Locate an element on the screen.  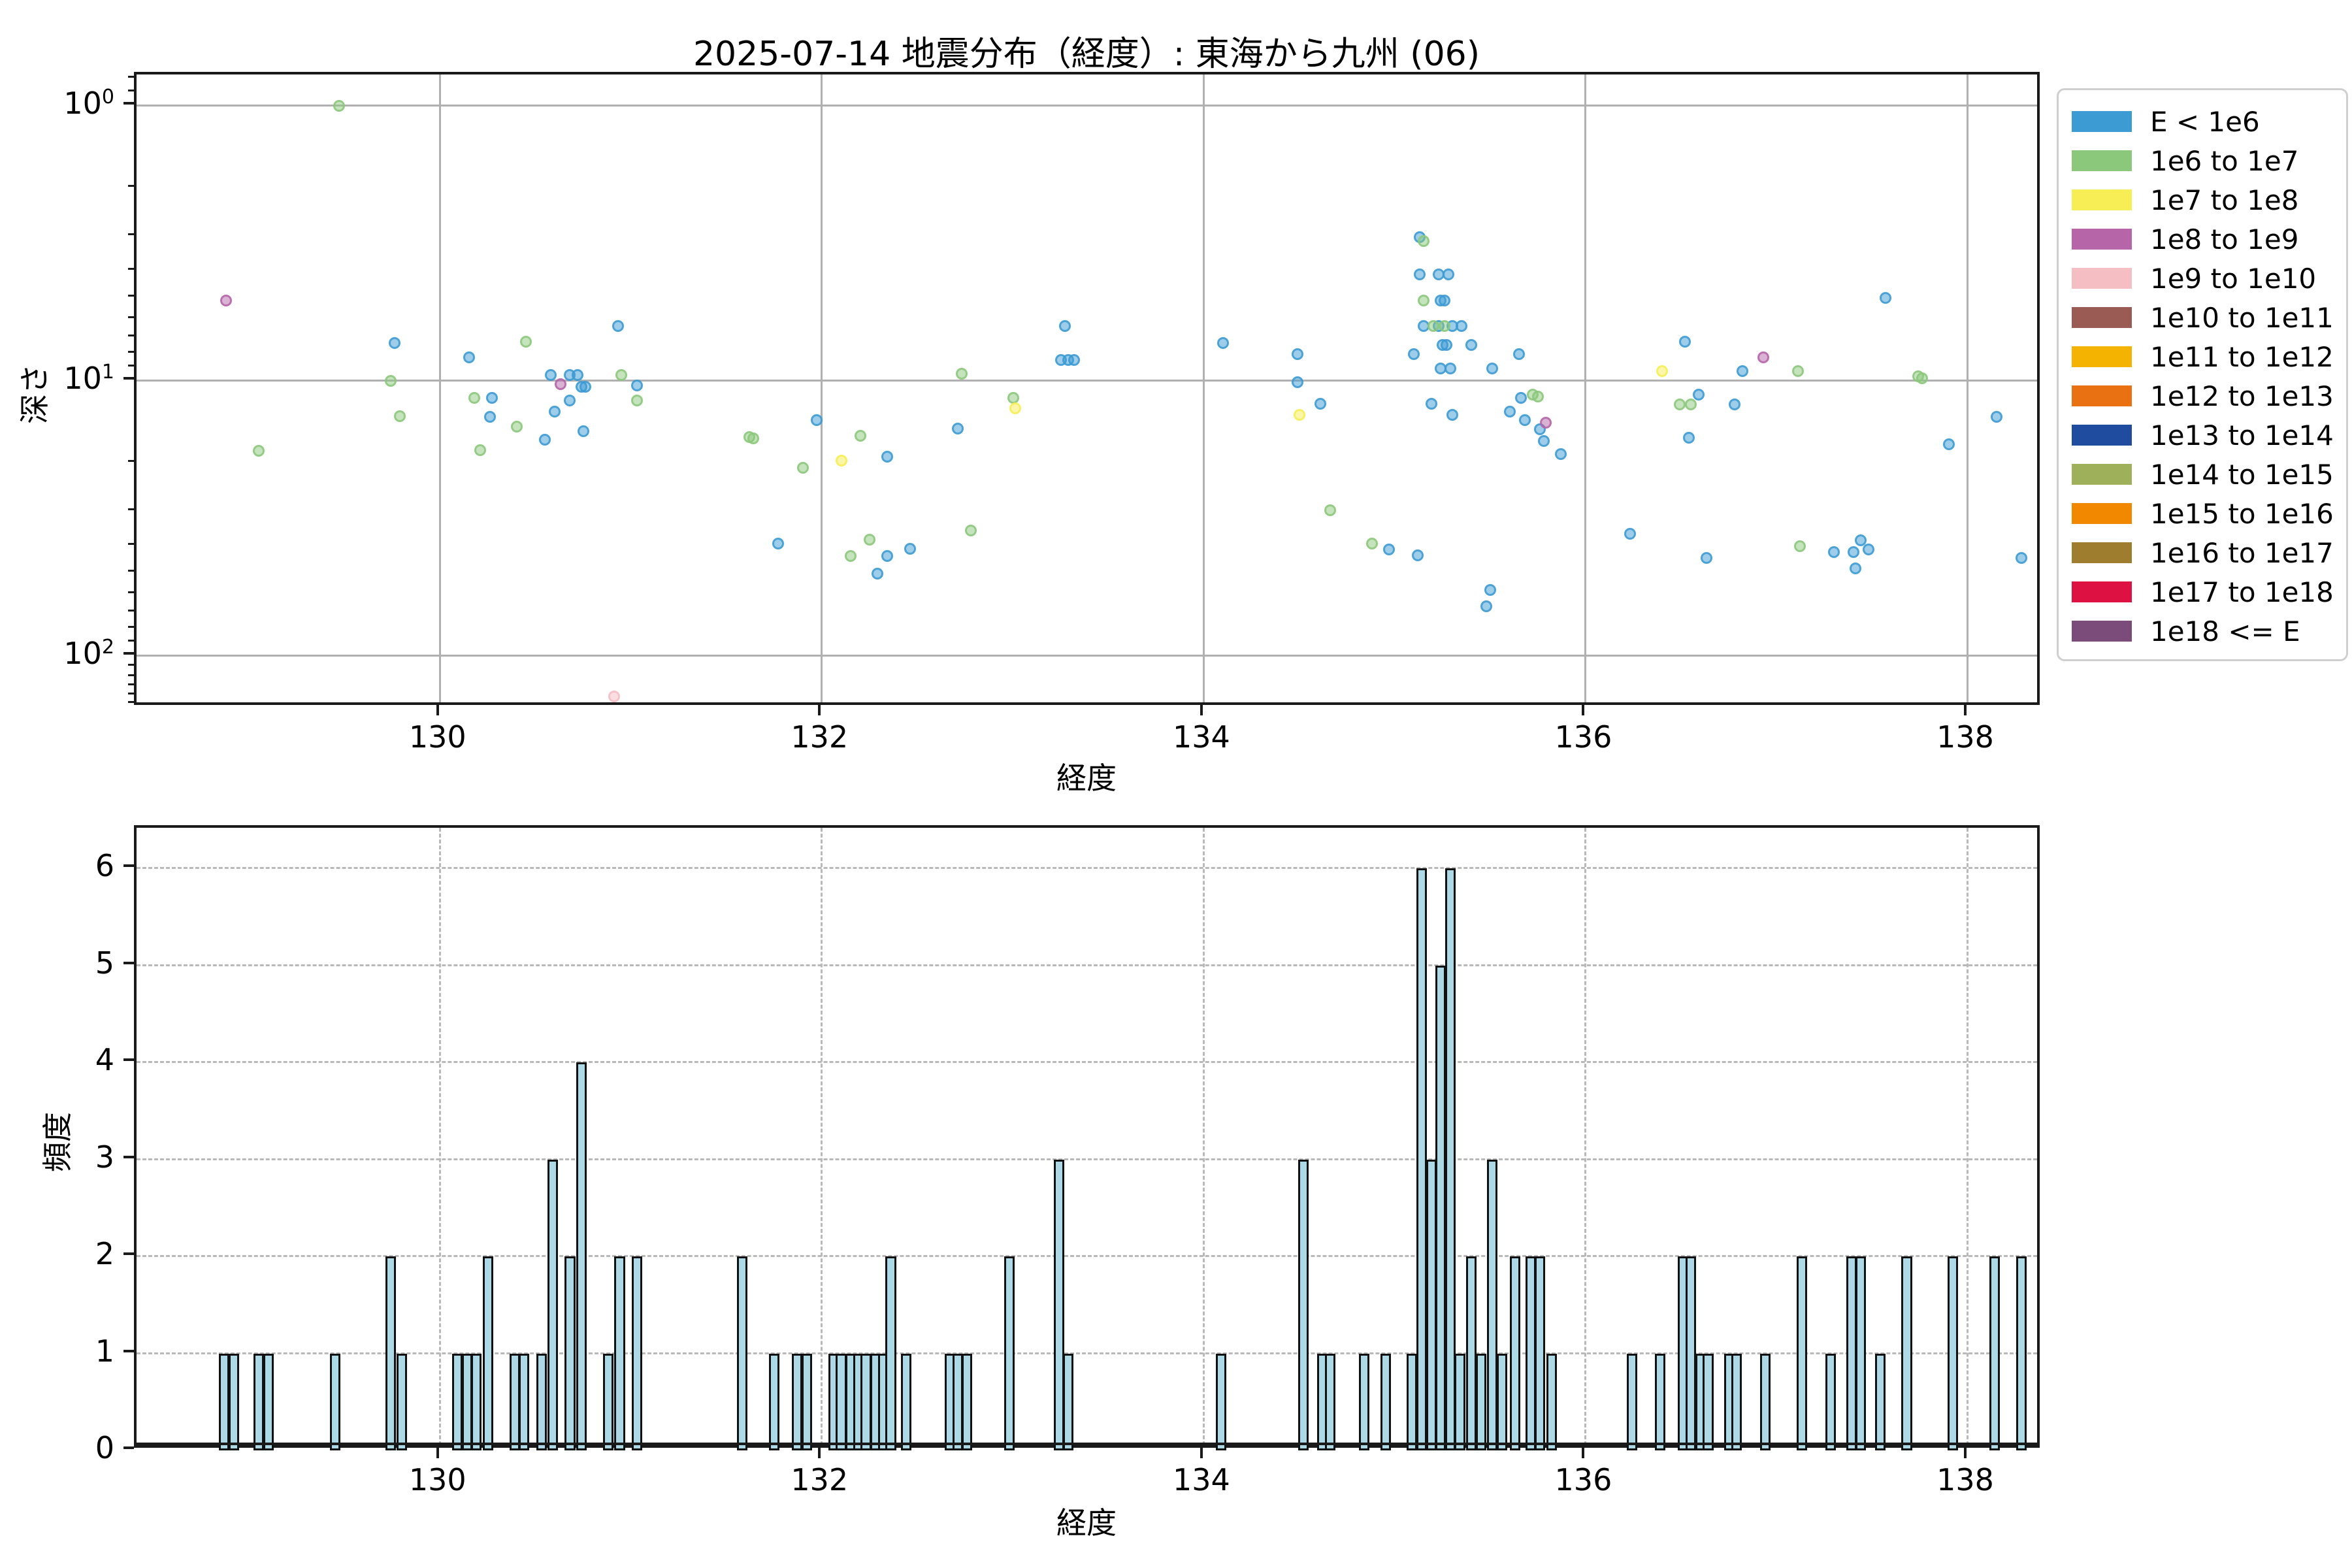
legend-entry: E < 1e6 is located at coordinates (2209, 121).